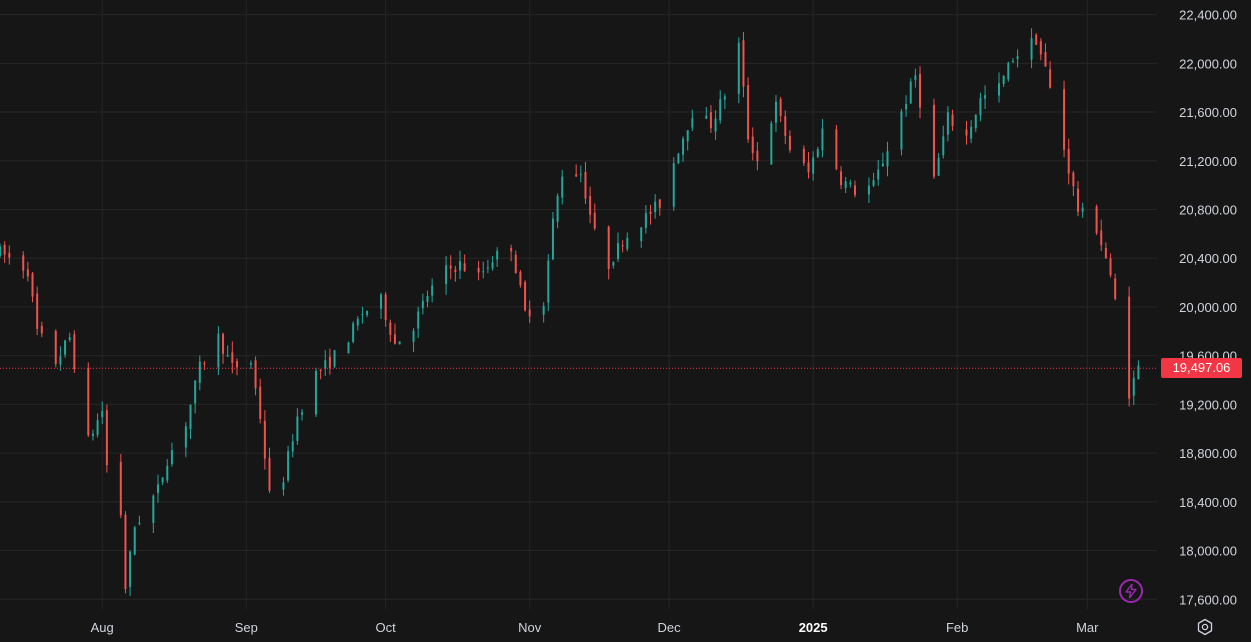 The image size is (1251, 642). I want to click on y-tick-label: 18,000.00, so click(1208, 551).